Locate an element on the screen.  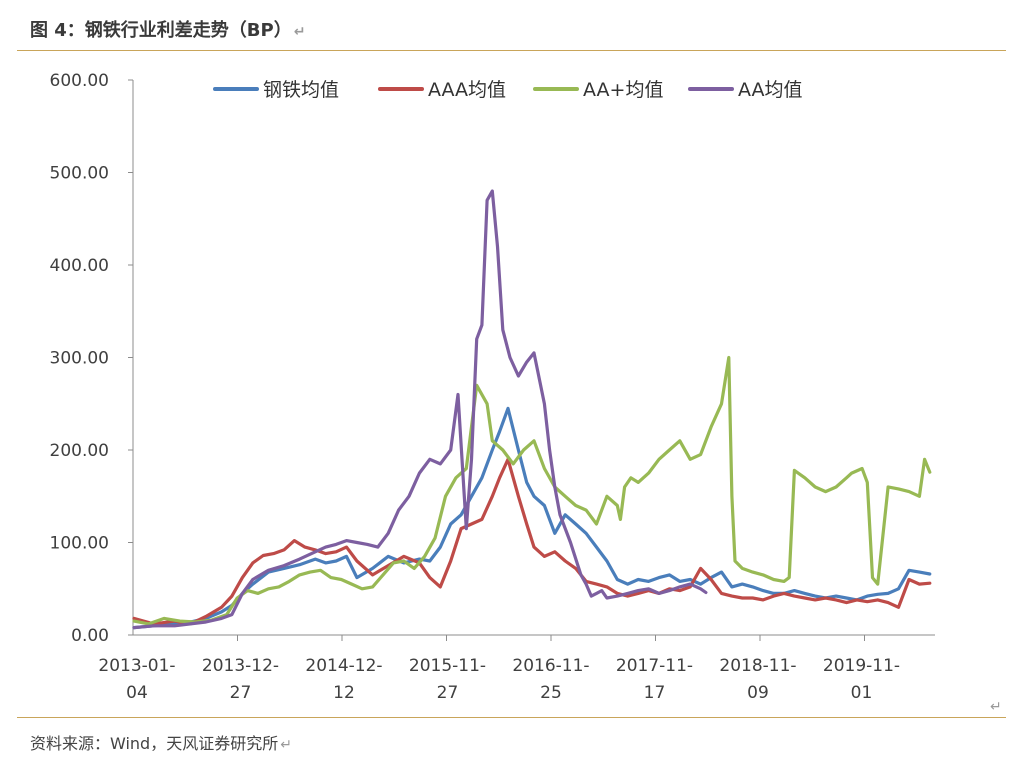
y-tick-label: 200.00 is located at coordinates (79, 451).